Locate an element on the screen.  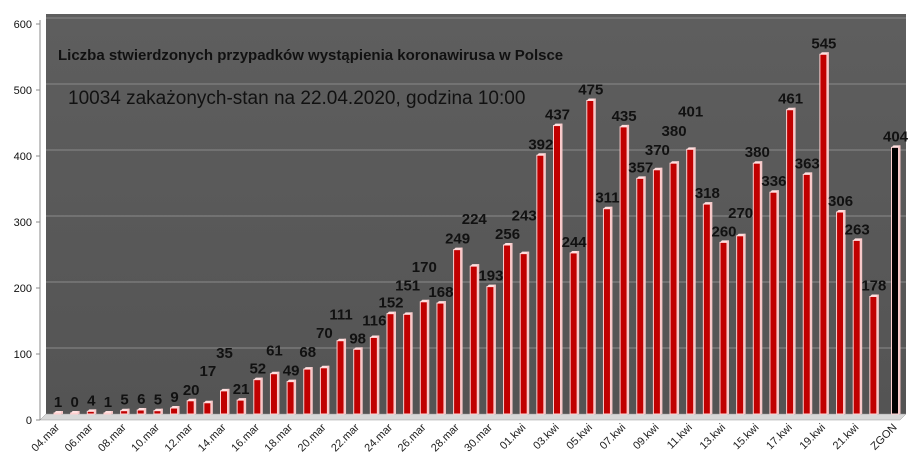
x-tick-label: ZGON is located at coordinates (884, 437).